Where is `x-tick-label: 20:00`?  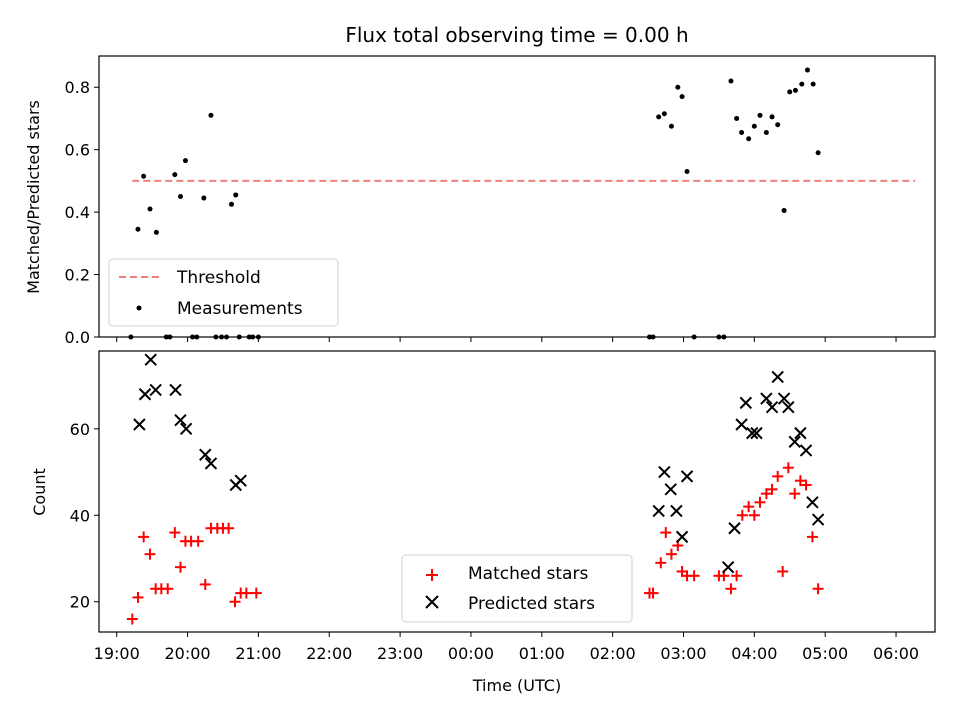
x-tick-label: 20:00 is located at coordinates (188, 653).